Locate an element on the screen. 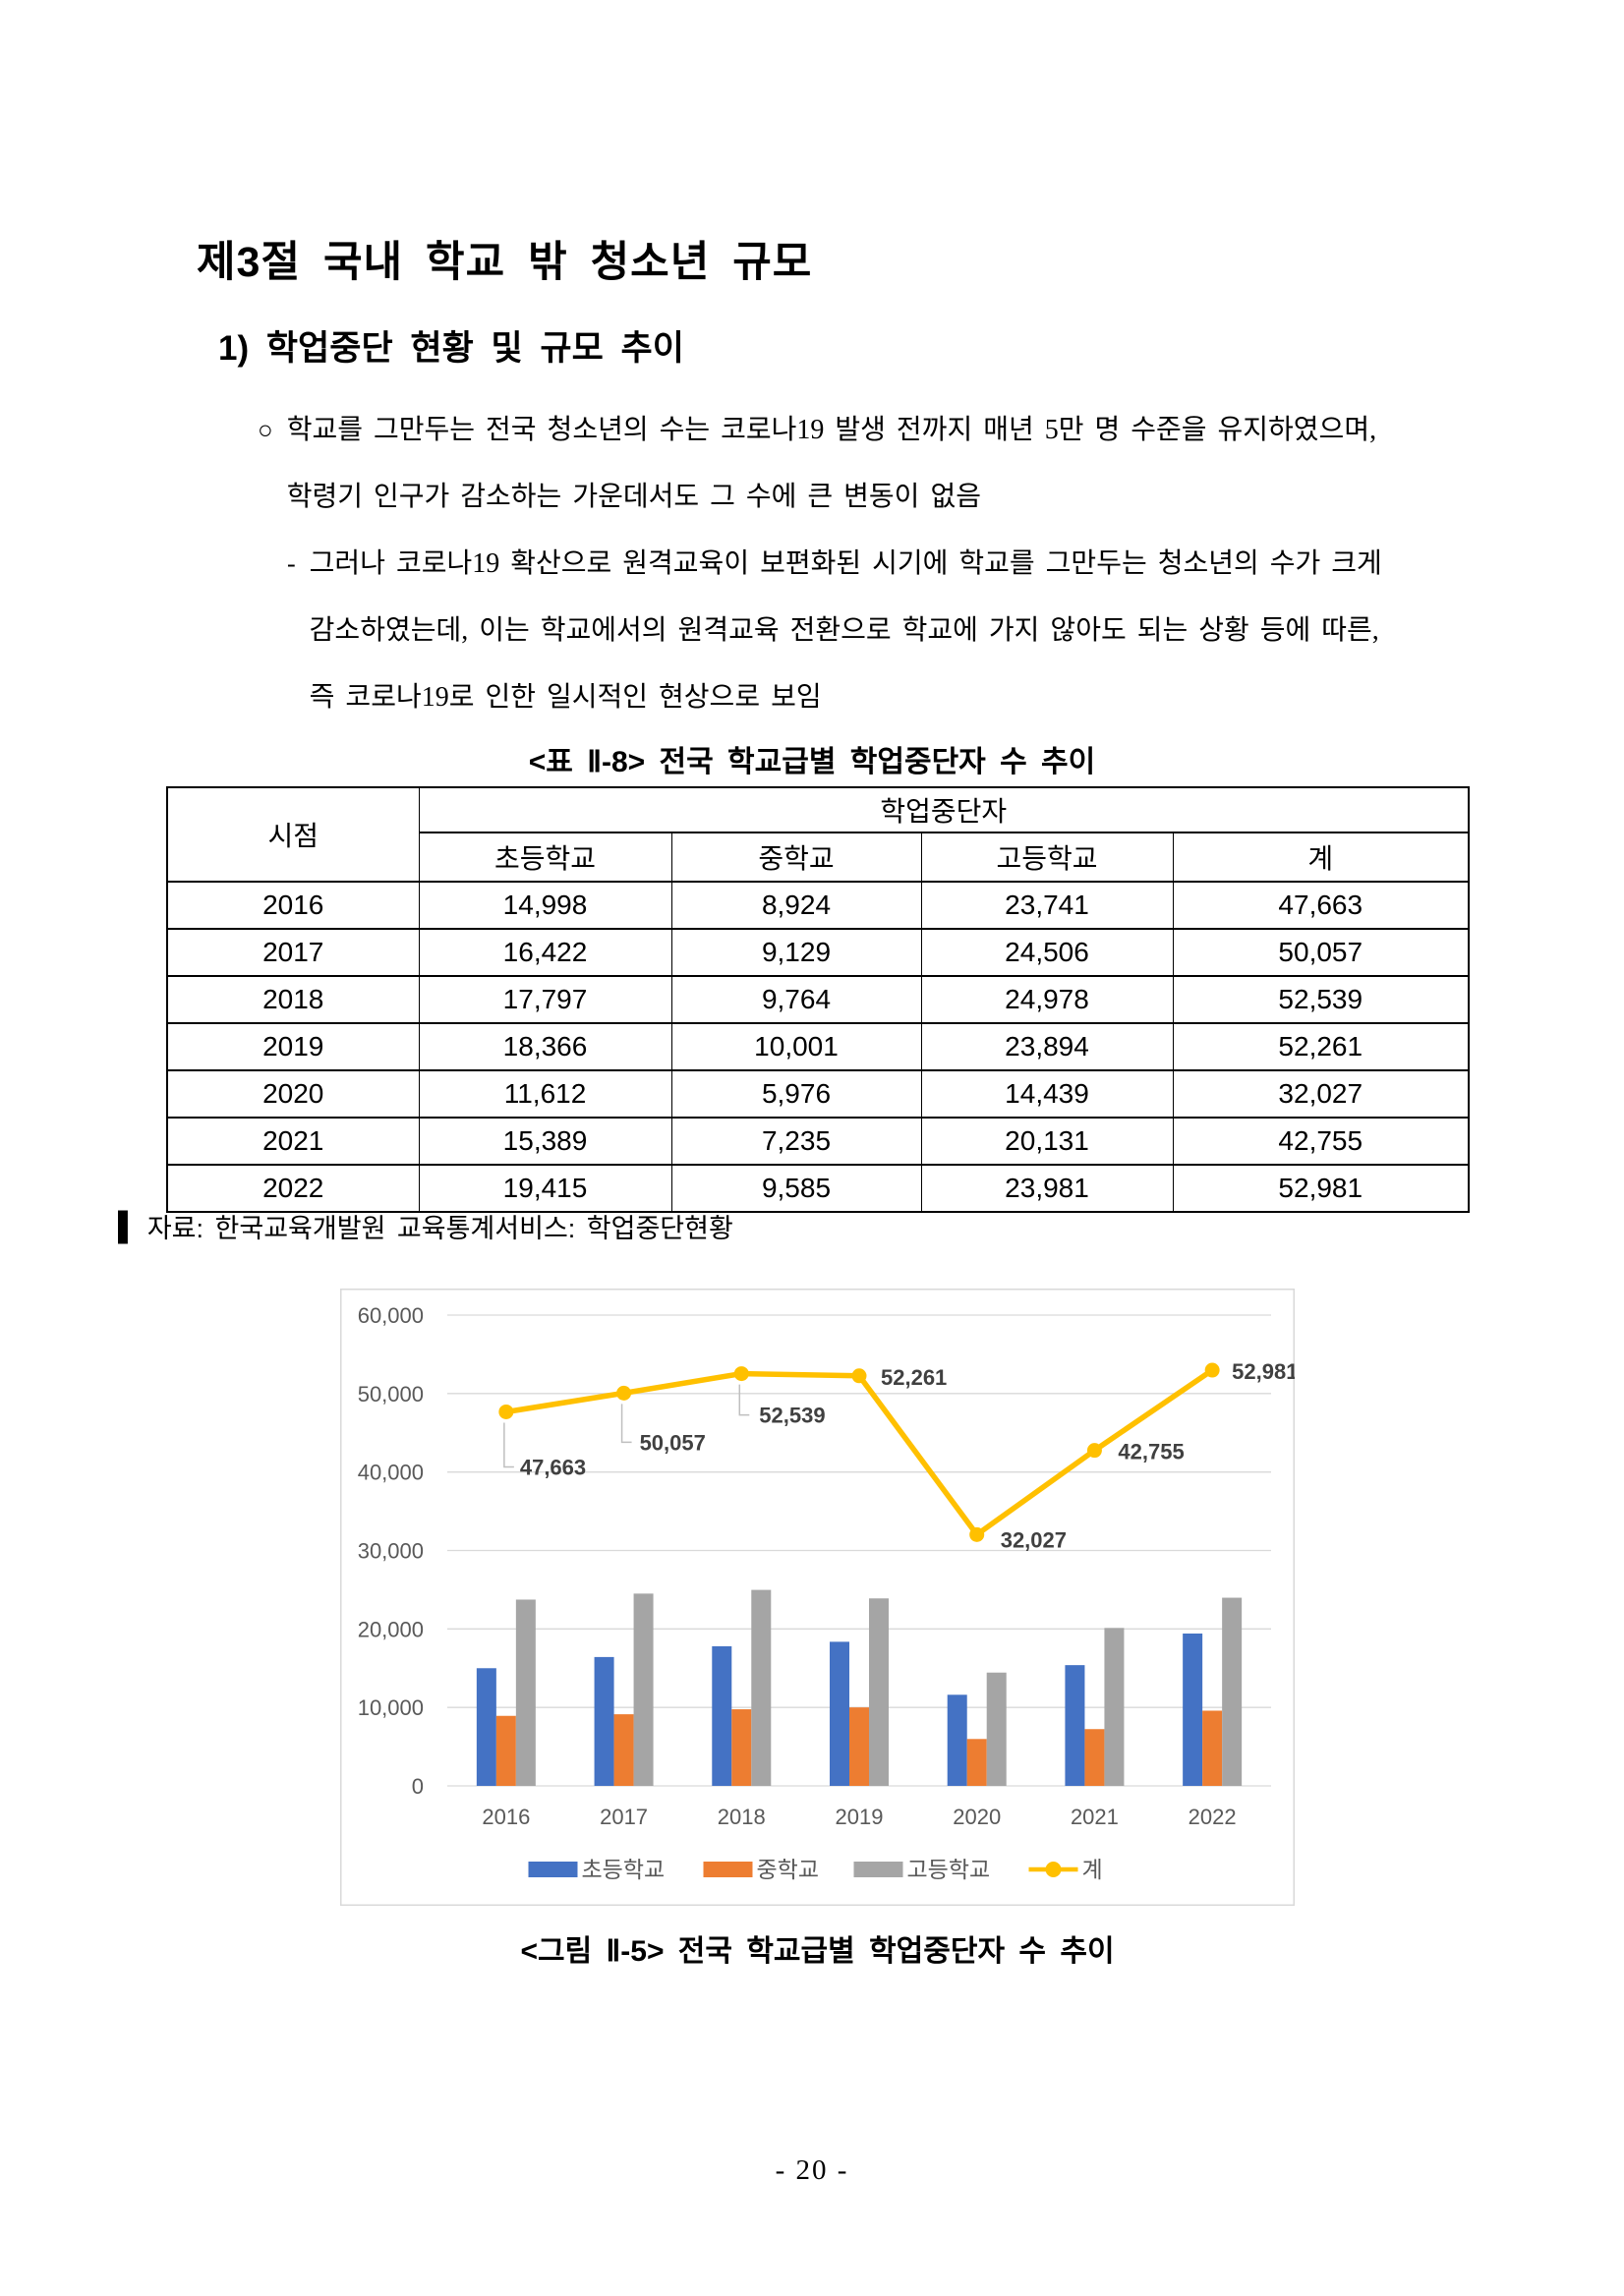  table-cell-value: 52,261 is located at coordinates (1321, 1046).